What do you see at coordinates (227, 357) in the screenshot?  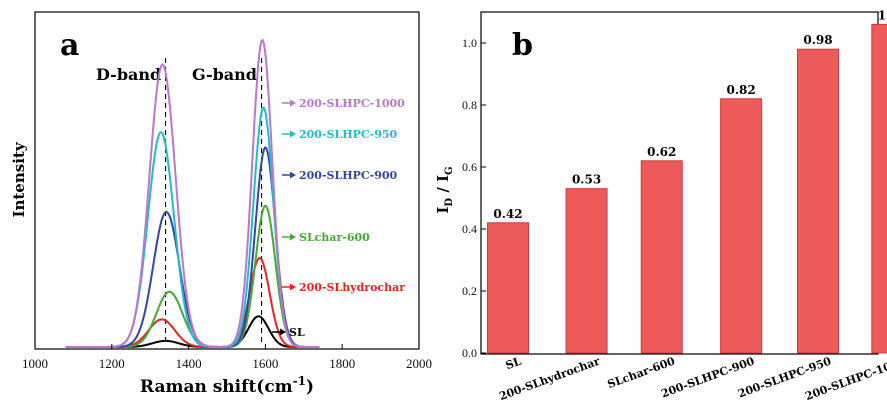 I see `x-axis-ticks: 1000 1200 1400 1600 1800 2000` at bounding box center [227, 357].